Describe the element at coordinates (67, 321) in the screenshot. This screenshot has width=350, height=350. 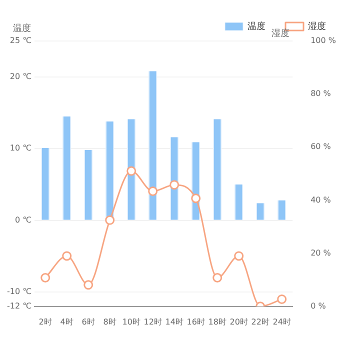
I see `x-tick-label: 4时` at that location.